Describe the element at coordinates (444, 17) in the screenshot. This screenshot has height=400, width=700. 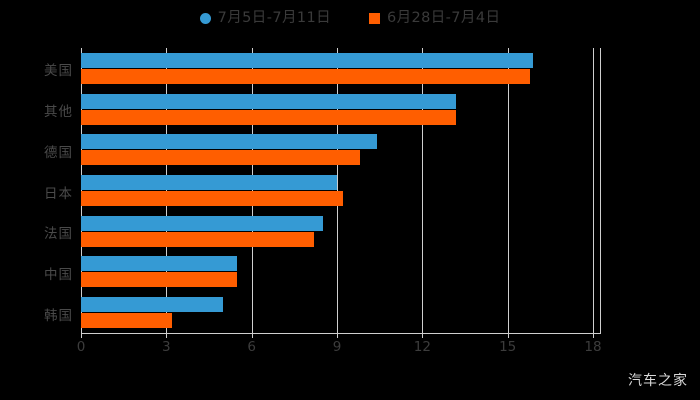
I see `legend-label: 6月28日-7月4日` at that location.